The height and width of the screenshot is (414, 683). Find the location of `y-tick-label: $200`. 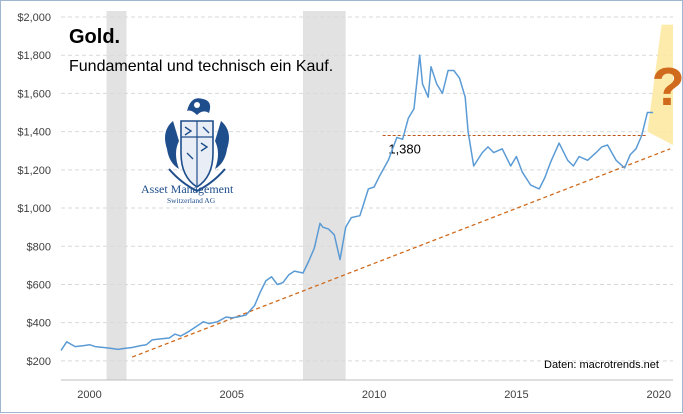

y-tick-label: $200 is located at coordinates (39, 362).